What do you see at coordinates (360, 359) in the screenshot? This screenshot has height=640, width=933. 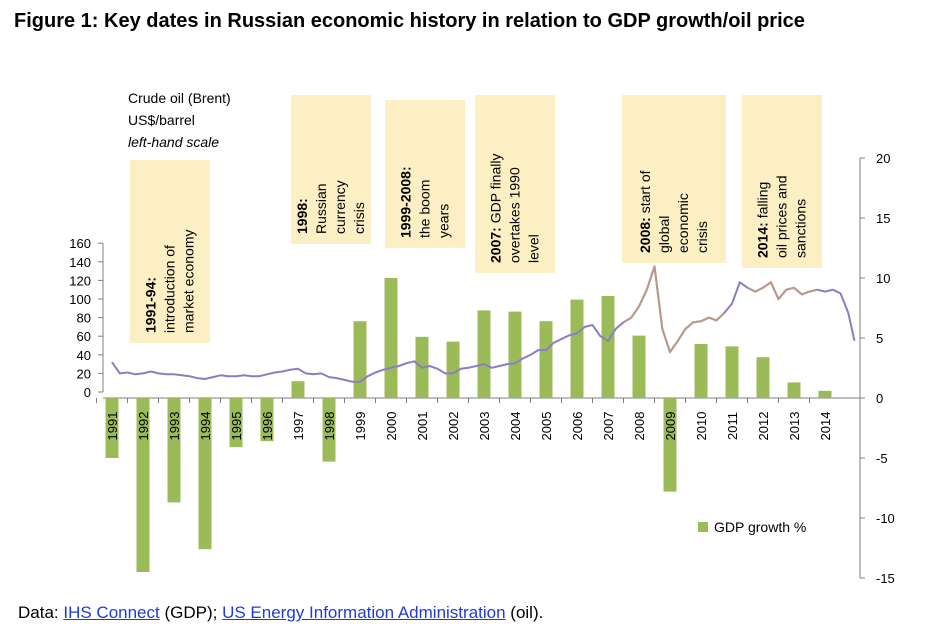 I see `gdp-bar-1999` at bounding box center [360, 359].